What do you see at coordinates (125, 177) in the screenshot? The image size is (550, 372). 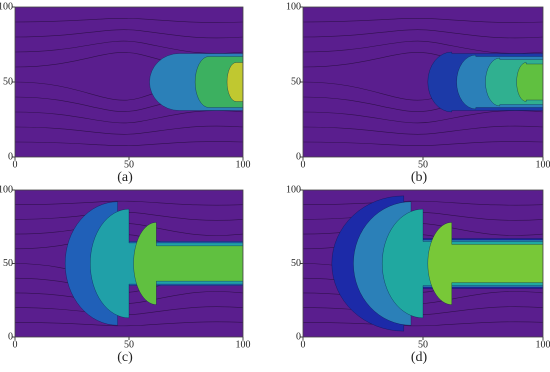 I see `panel-label: (a)` at bounding box center [125, 177].